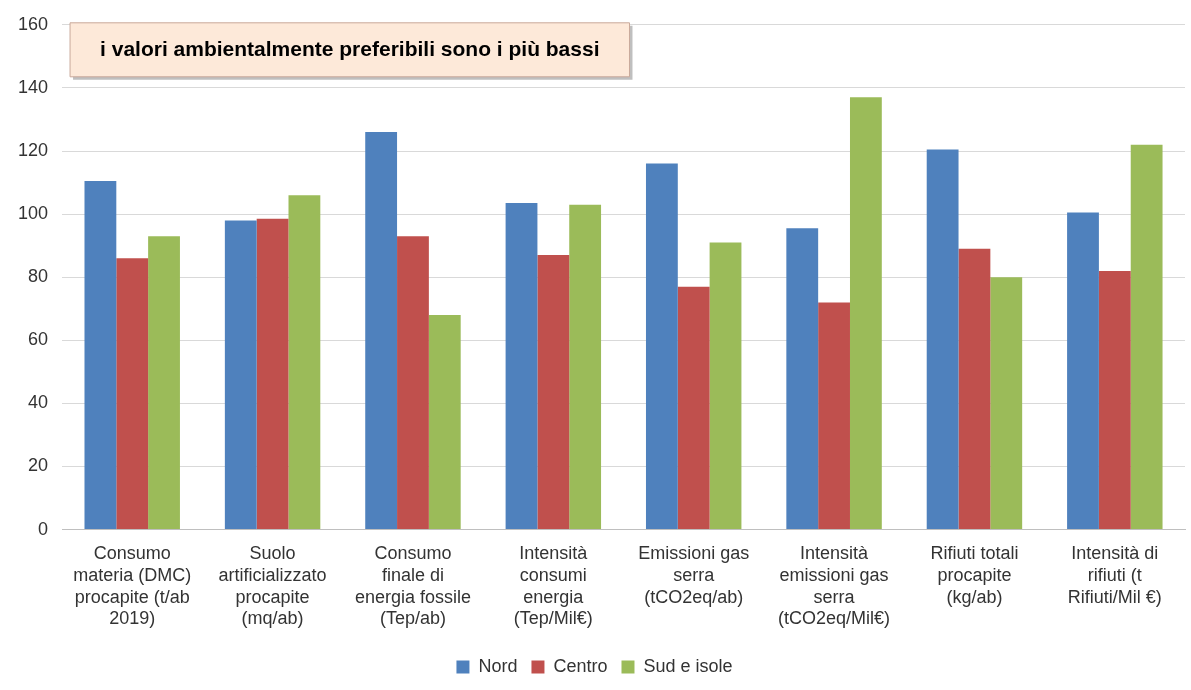 The image size is (1191, 690). What do you see at coordinates (498, 665) in the screenshot?
I see `legend-label: Nord` at bounding box center [498, 665].